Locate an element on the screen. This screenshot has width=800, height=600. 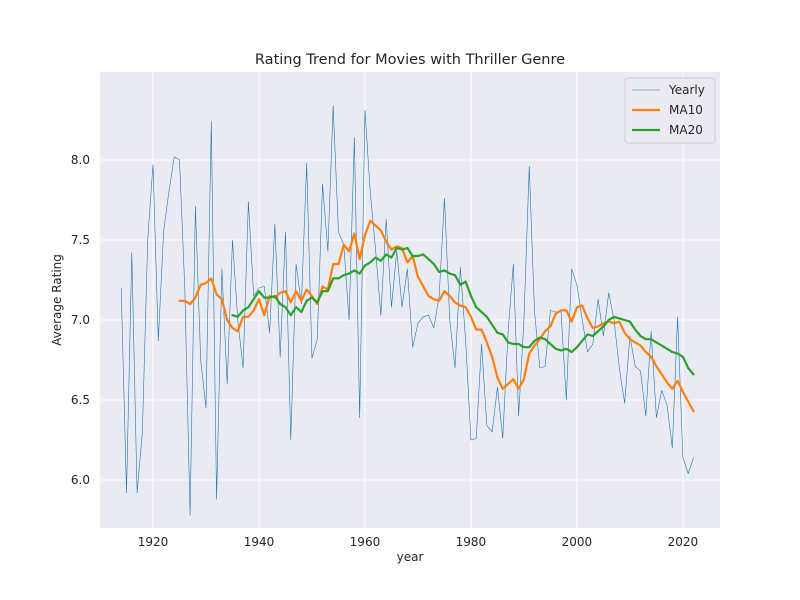
y-tick-label: 7.5 is located at coordinates (80, 240).